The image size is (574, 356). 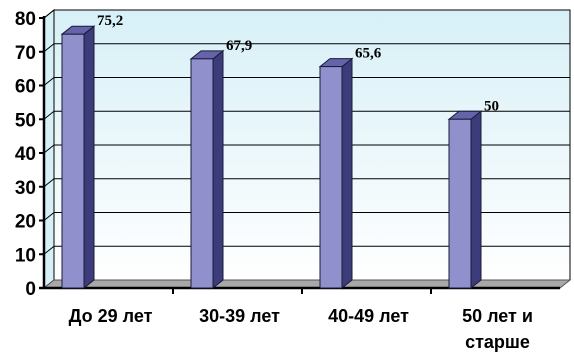 I want to click on x-tick-label: 30-39 лет, so click(x=239, y=316).